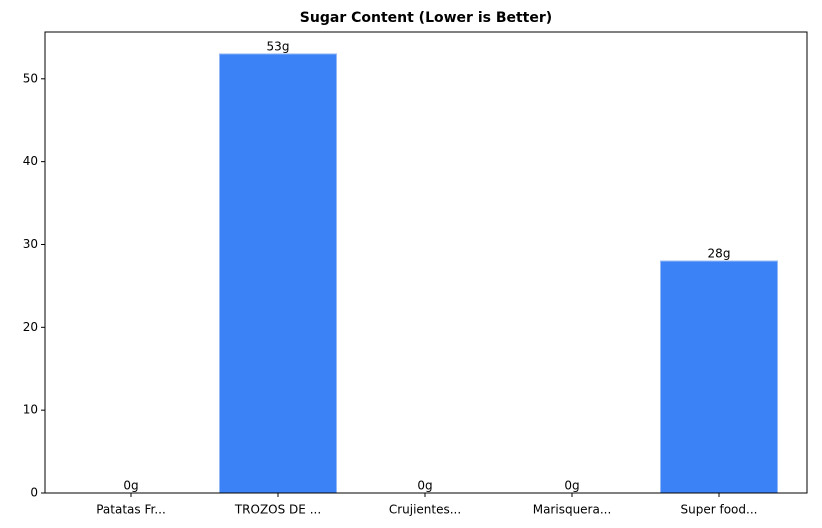  Describe the element at coordinates (30, 244) in the screenshot. I see `y-tick-label: 30` at that location.